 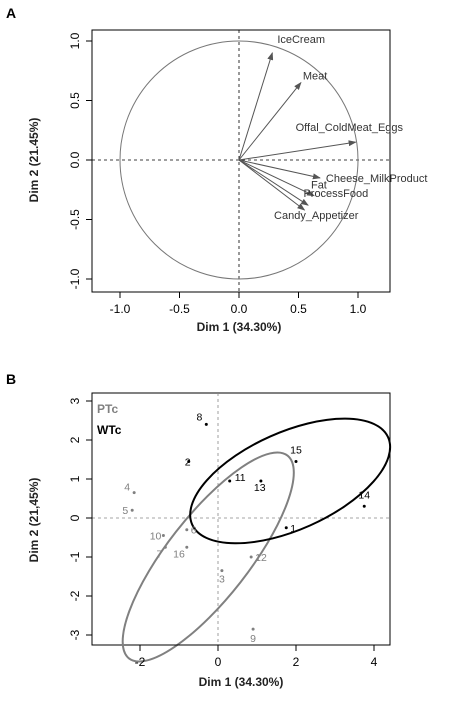 I want to click on vector-arrow-icecream, so click(x=256, y=106).